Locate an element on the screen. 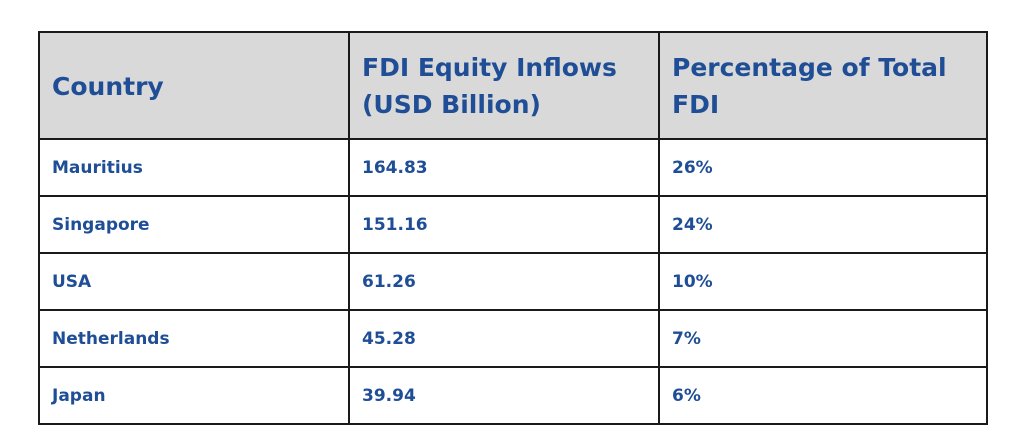 This screenshot has height=443, width=1025. table-row: Japan 39.94 6% is located at coordinates (513, 395).